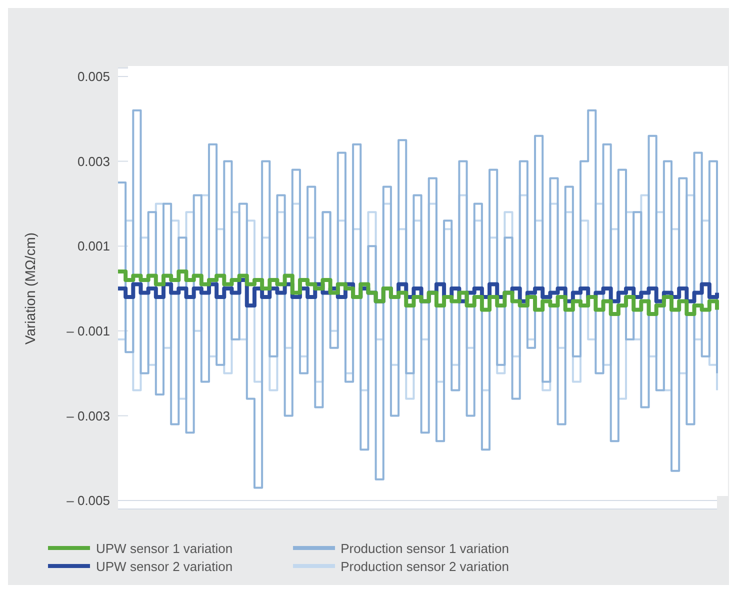  What do you see at coordinates (88, 331) in the screenshot?
I see `y-tick-label: – 0.001` at bounding box center [88, 331].